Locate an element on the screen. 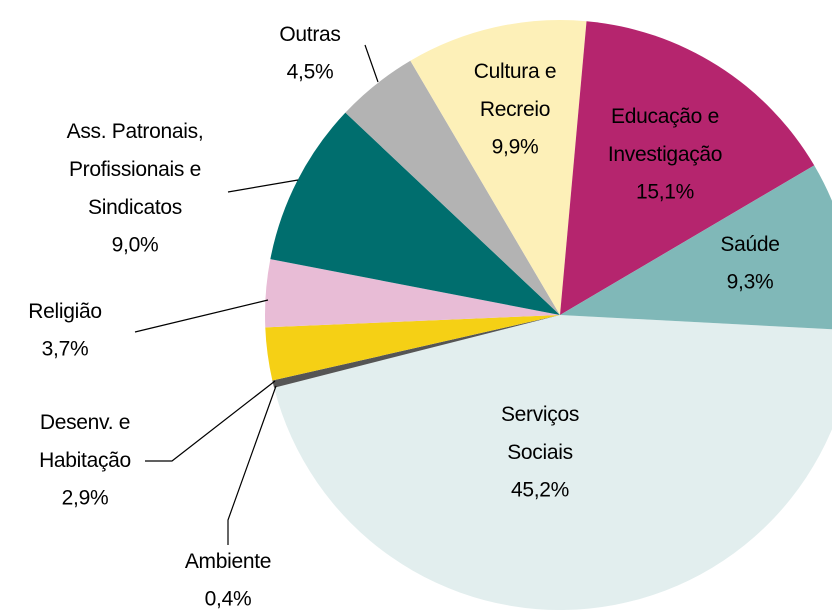  slice-label: Educação e Investigação is located at coordinates (665, 135).